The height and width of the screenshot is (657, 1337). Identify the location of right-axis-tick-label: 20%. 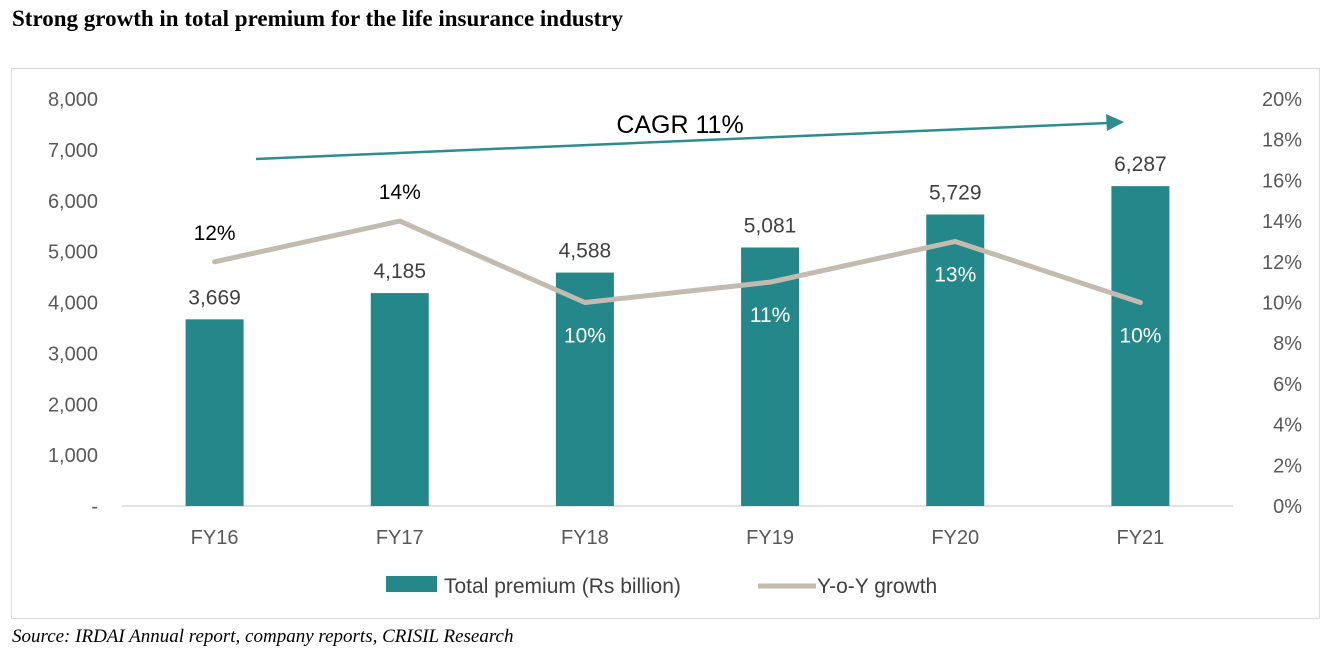
(1282, 100).